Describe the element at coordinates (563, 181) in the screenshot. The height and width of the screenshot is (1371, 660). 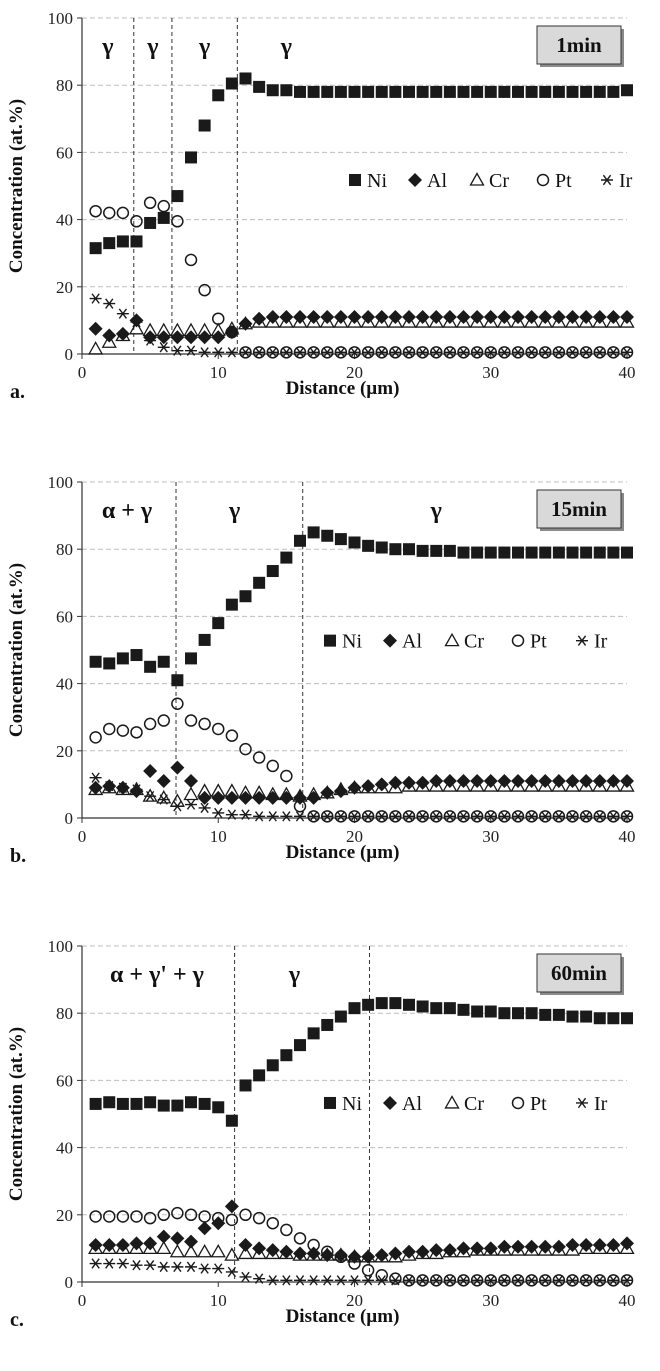
I see `legend-label: Pt` at that location.